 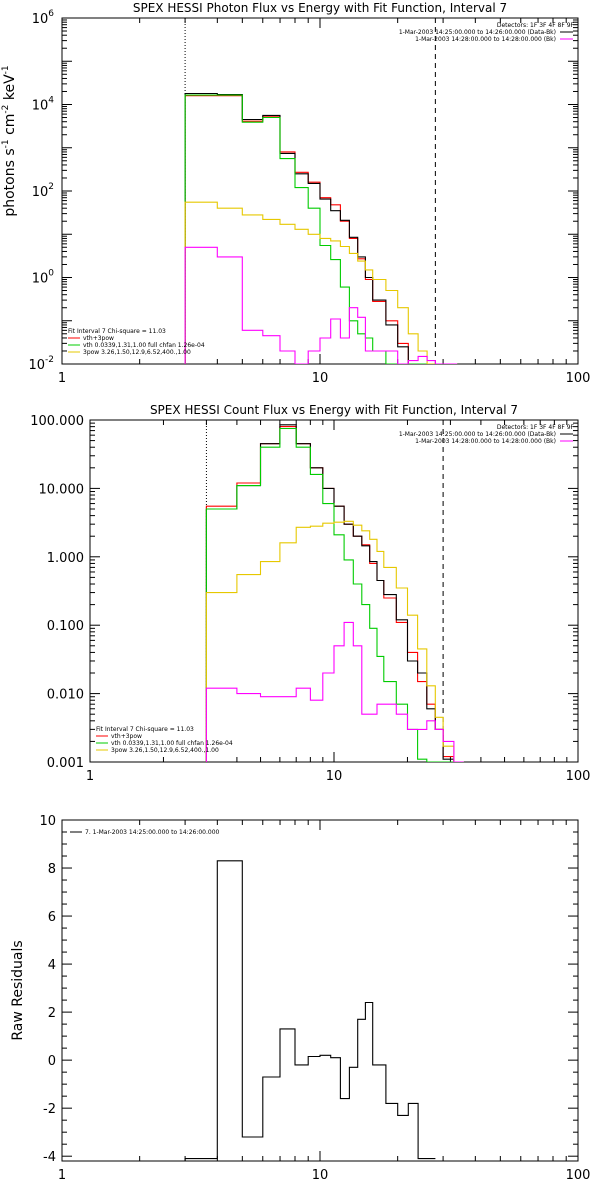 What do you see at coordinates (10, 127) in the screenshot?
I see `y-axis-label-part: cm` at bounding box center [10, 127].